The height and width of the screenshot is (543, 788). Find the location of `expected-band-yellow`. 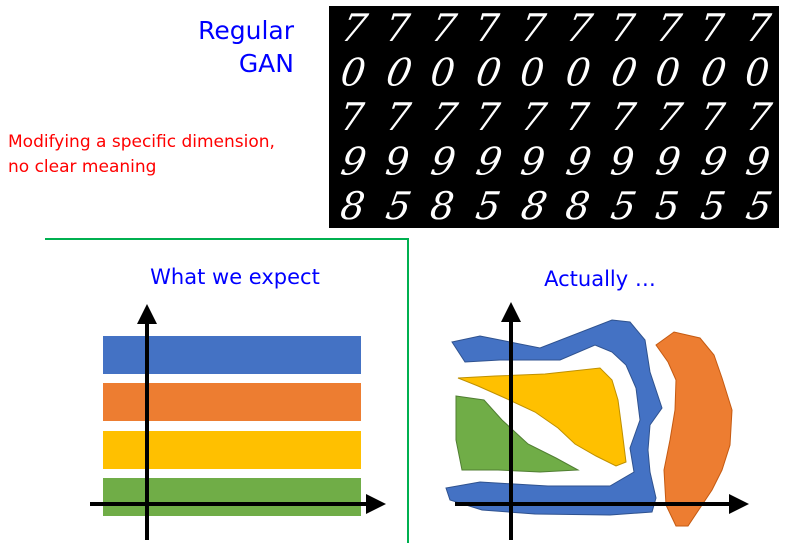

expected-band-yellow is located at coordinates (232, 450).